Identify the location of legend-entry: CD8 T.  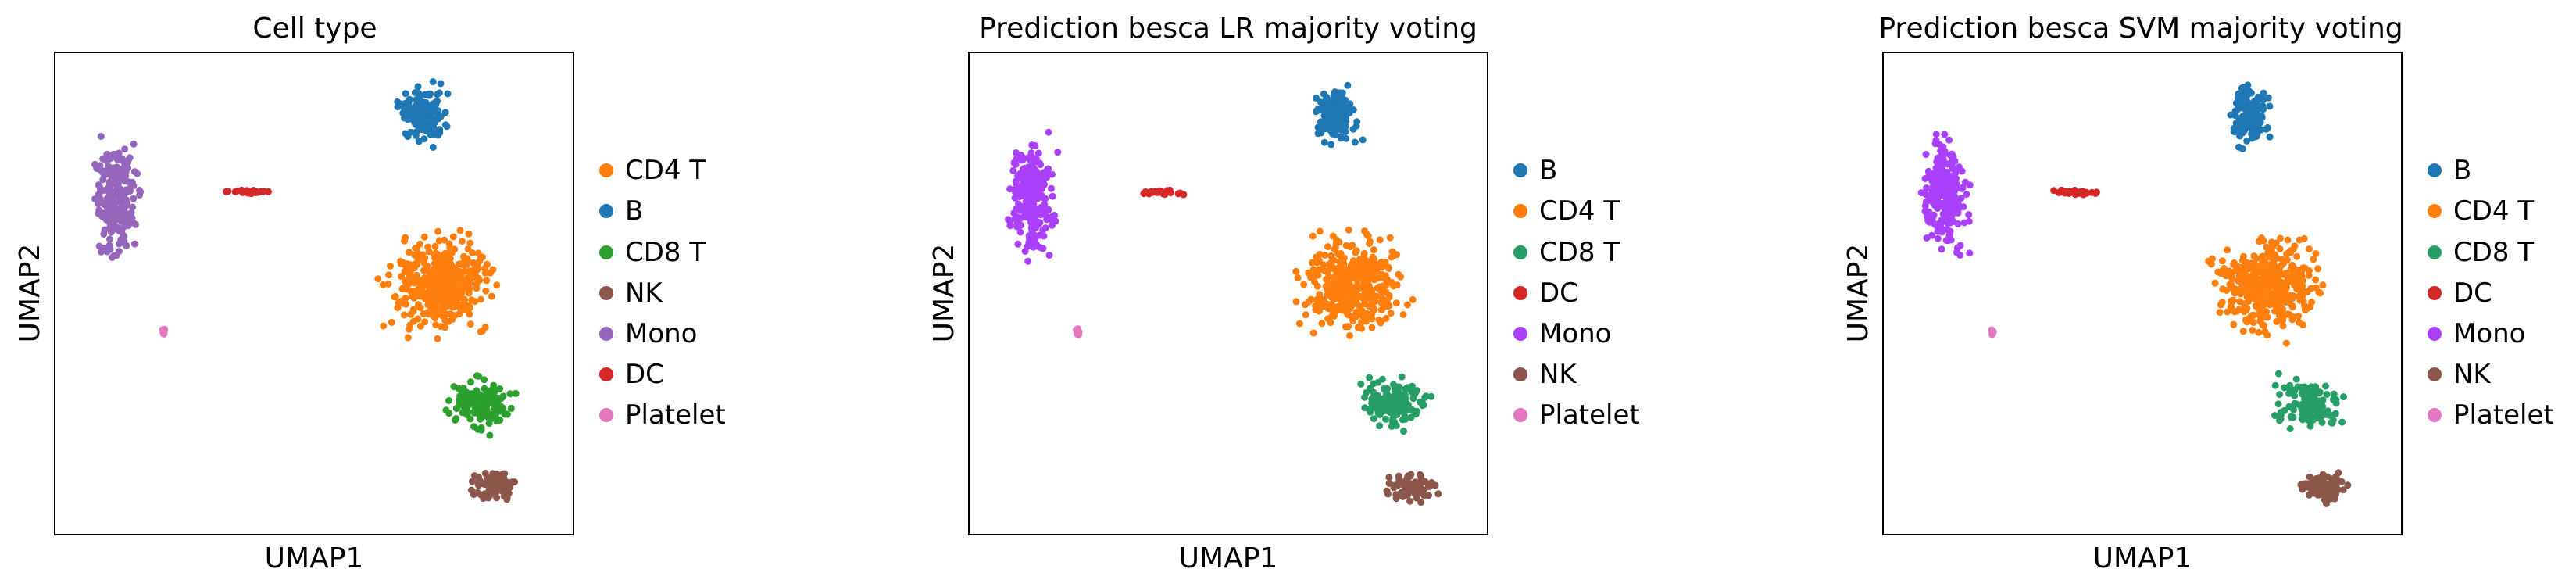
(653, 252).